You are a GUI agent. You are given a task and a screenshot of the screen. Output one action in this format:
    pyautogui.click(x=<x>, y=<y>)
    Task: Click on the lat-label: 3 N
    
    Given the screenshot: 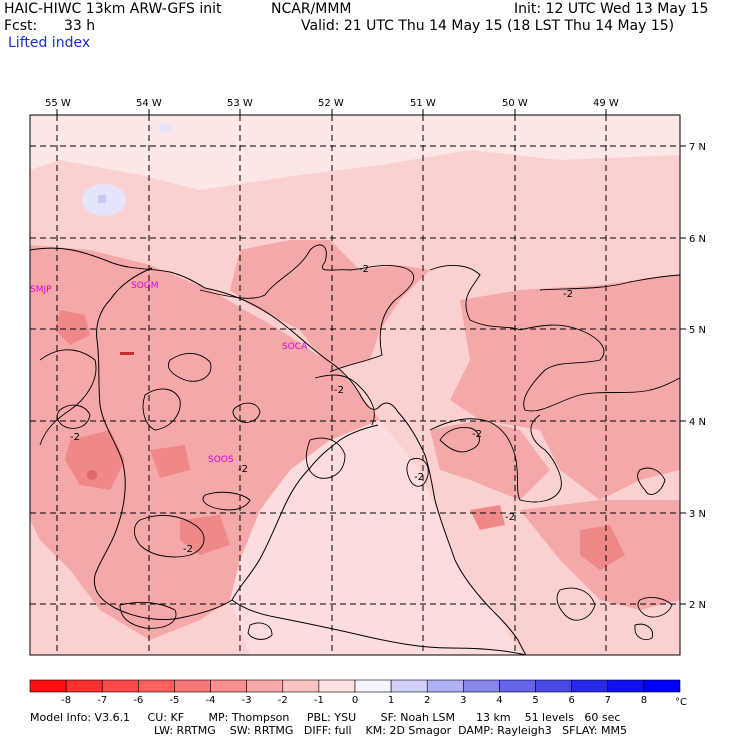 What is the action you would take?
    pyautogui.click(x=697, y=514)
    